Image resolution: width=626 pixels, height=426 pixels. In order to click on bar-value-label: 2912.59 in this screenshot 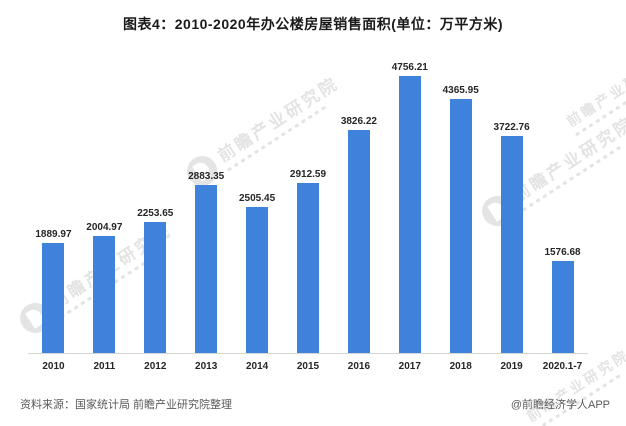, I will do `click(308, 175)`.